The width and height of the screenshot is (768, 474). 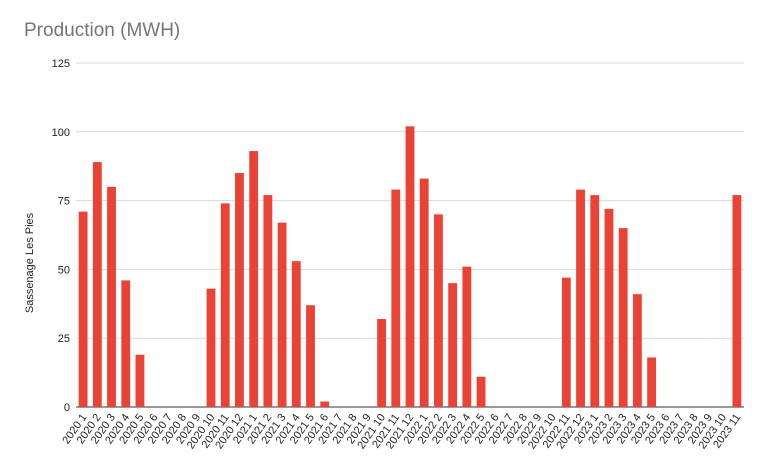 I want to click on y-tick-label: 50, so click(x=64, y=270).